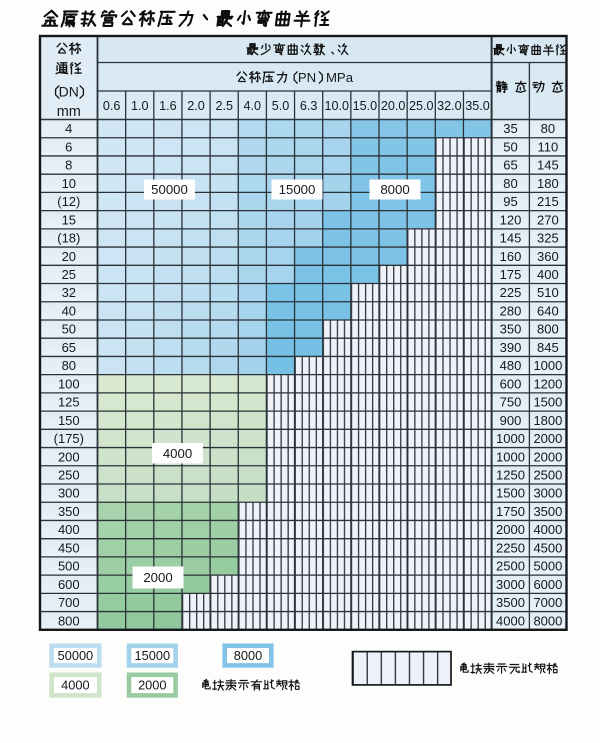 This screenshot has width=600, height=743. Describe the element at coordinates (511, 365) in the screenshot. I see `svg-text: 480` at that location.